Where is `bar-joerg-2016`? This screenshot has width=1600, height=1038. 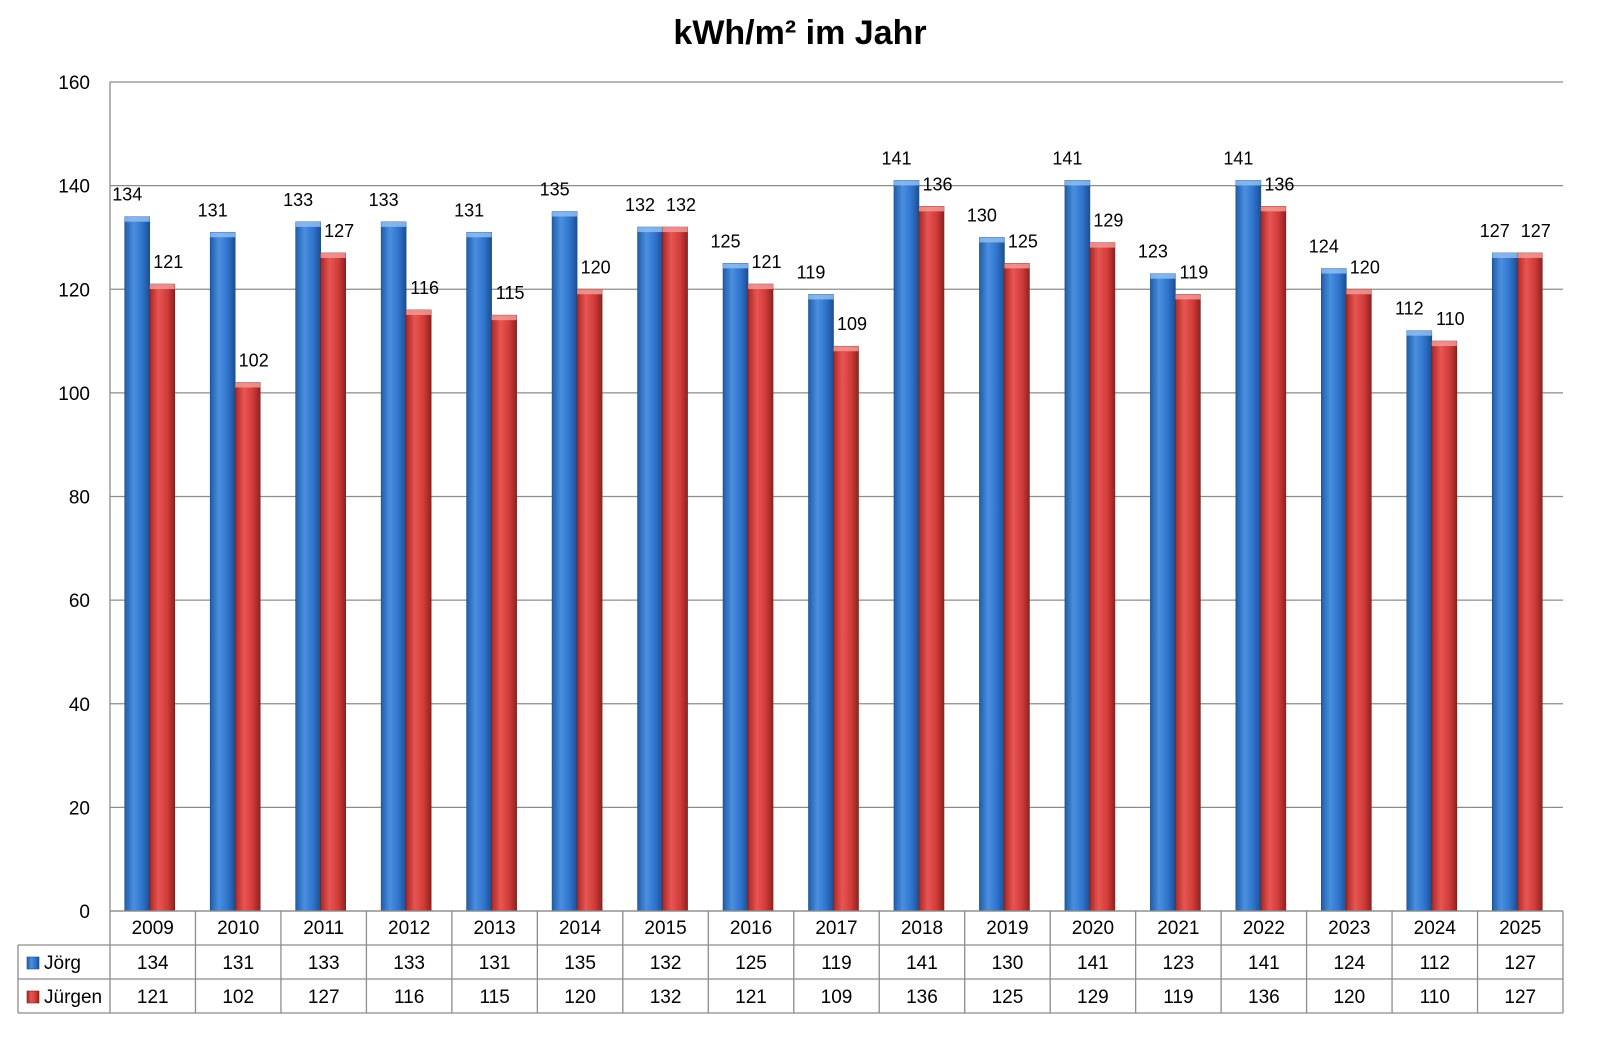 bar-joerg-2016 is located at coordinates (735, 587).